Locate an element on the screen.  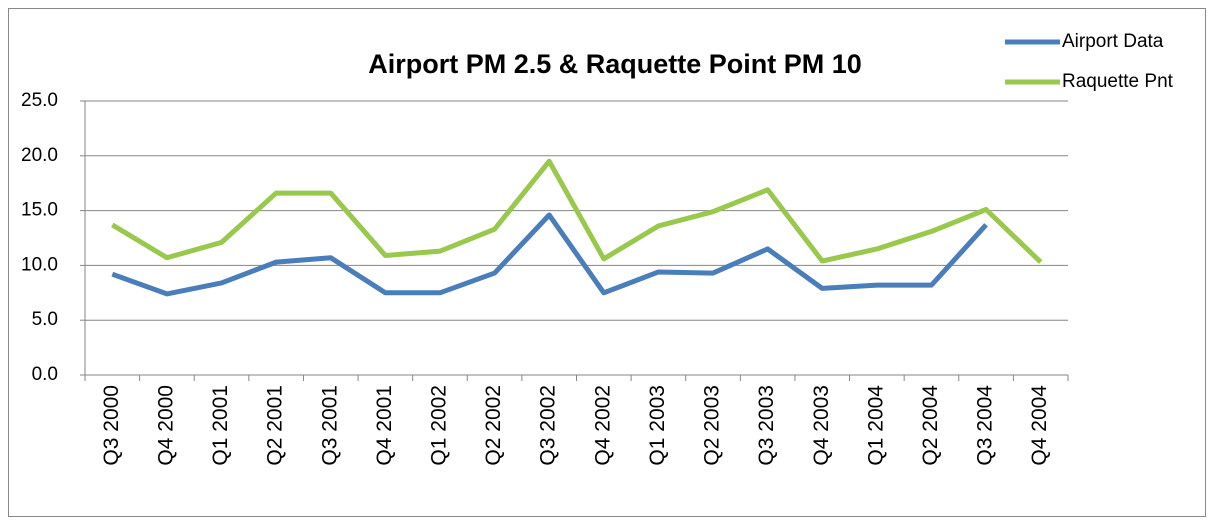
y-tick-label: 0.0 is located at coordinates (45, 374).